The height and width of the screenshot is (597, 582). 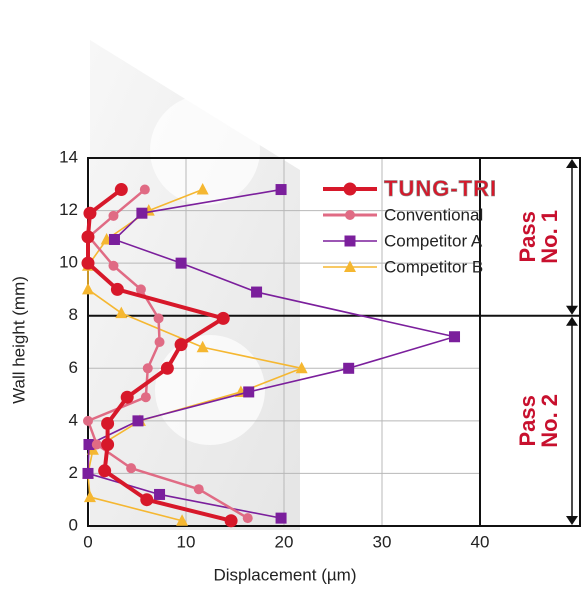 What do you see at coordinates (73, 314) in the screenshot?
I see `y-tick-label: 8` at bounding box center [73, 314].